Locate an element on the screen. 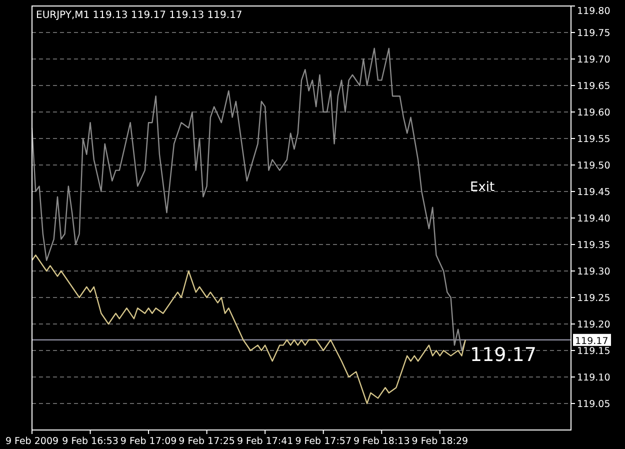 This screenshot has height=449, width=625. x-tick-label: 9 Feb 18:29 is located at coordinates (440, 441).